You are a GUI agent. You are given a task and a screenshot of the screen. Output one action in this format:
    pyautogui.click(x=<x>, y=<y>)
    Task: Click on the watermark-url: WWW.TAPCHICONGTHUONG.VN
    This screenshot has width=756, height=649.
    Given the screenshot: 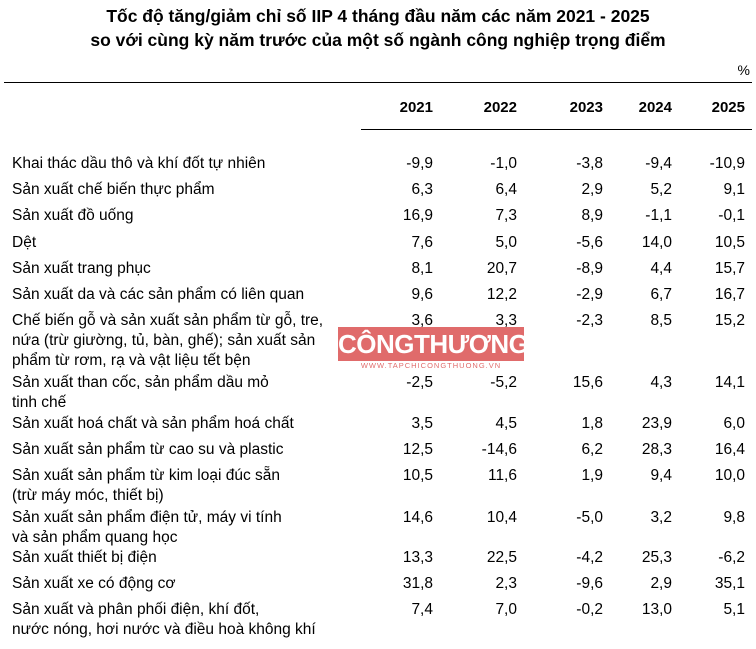 What is the action you would take?
    pyautogui.click(x=431, y=365)
    